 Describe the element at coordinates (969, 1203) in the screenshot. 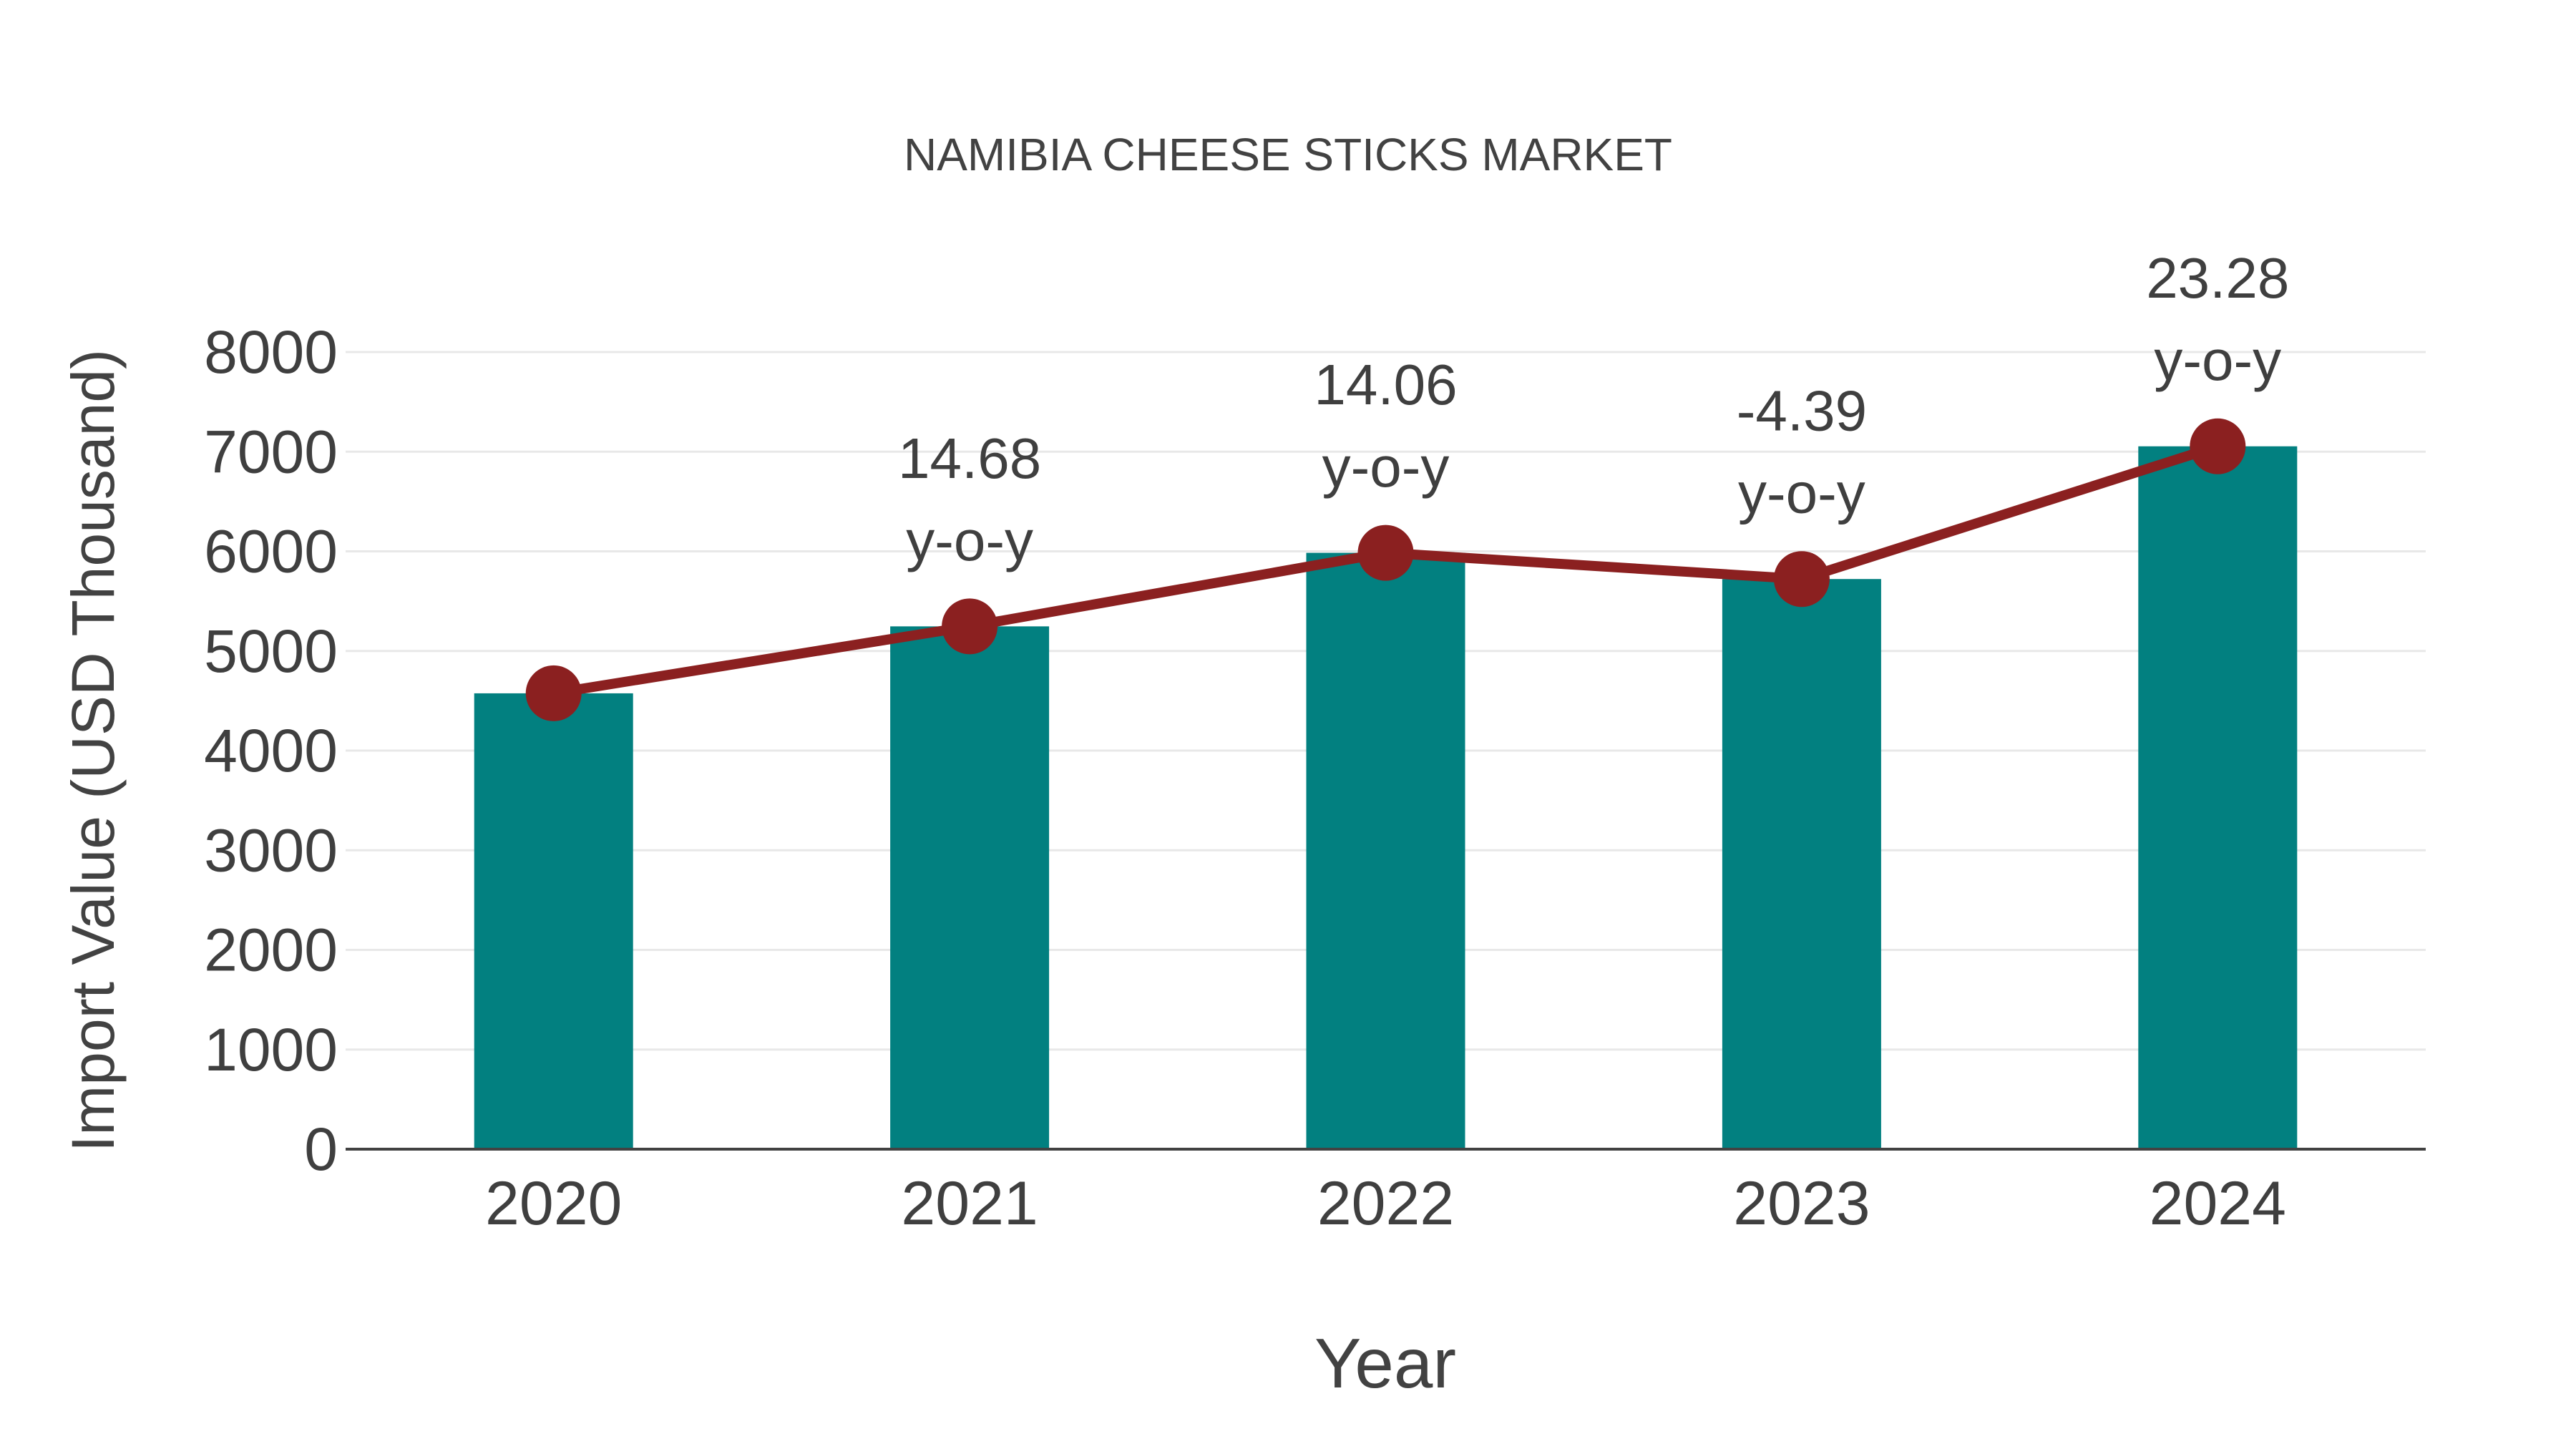

I see `x-tick-label: 2021` at that location.